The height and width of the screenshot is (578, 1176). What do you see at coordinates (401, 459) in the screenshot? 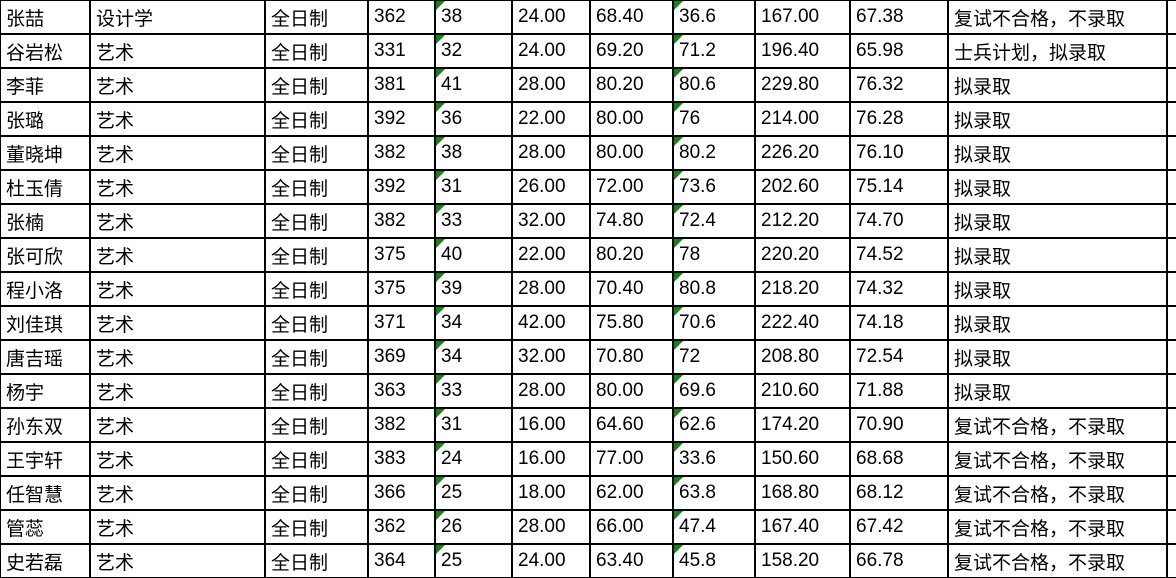
I see `cell-score-1: 383` at bounding box center [401, 459].